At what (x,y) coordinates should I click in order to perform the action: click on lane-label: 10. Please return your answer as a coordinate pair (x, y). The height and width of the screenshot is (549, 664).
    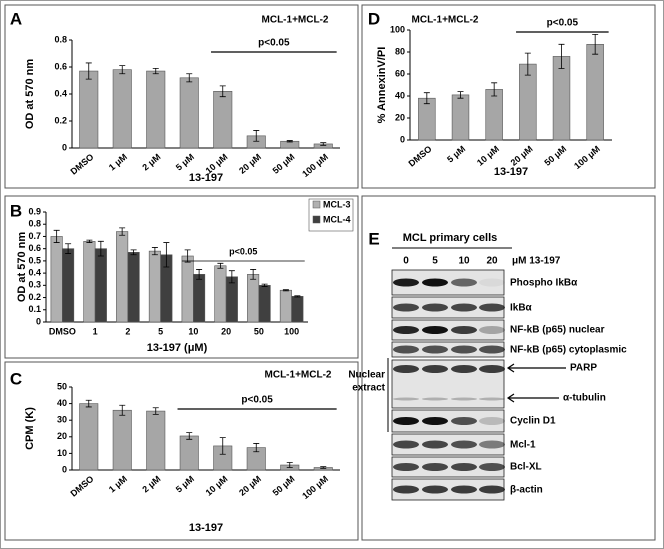
    Looking at the image, I should click on (464, 261).